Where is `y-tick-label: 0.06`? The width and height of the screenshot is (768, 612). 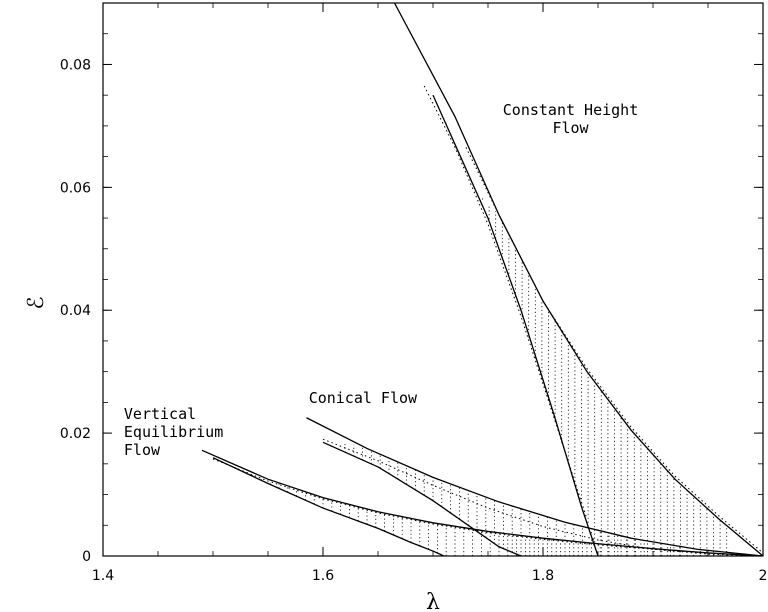
y-tick-label: 0.06 is located at coordinates (75, 188).